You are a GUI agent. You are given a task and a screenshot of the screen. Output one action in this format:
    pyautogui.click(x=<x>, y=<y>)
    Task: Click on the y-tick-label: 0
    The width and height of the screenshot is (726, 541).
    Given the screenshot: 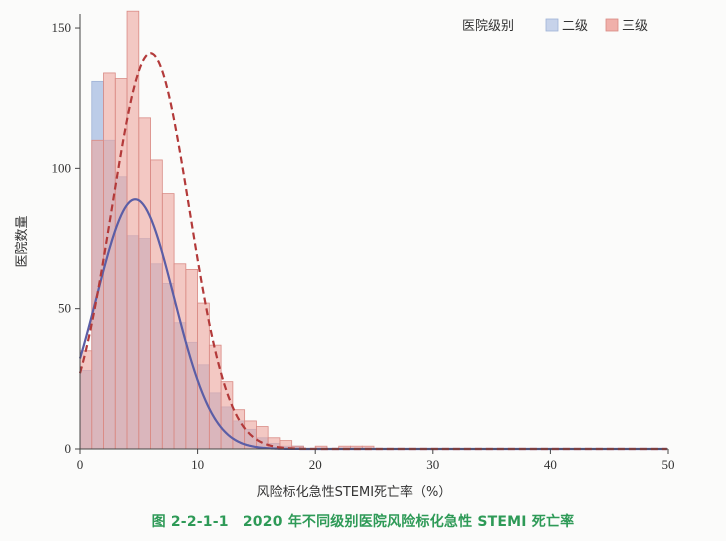 What is the action you would take?
    pyautogui.click(x=68, y=448)
    